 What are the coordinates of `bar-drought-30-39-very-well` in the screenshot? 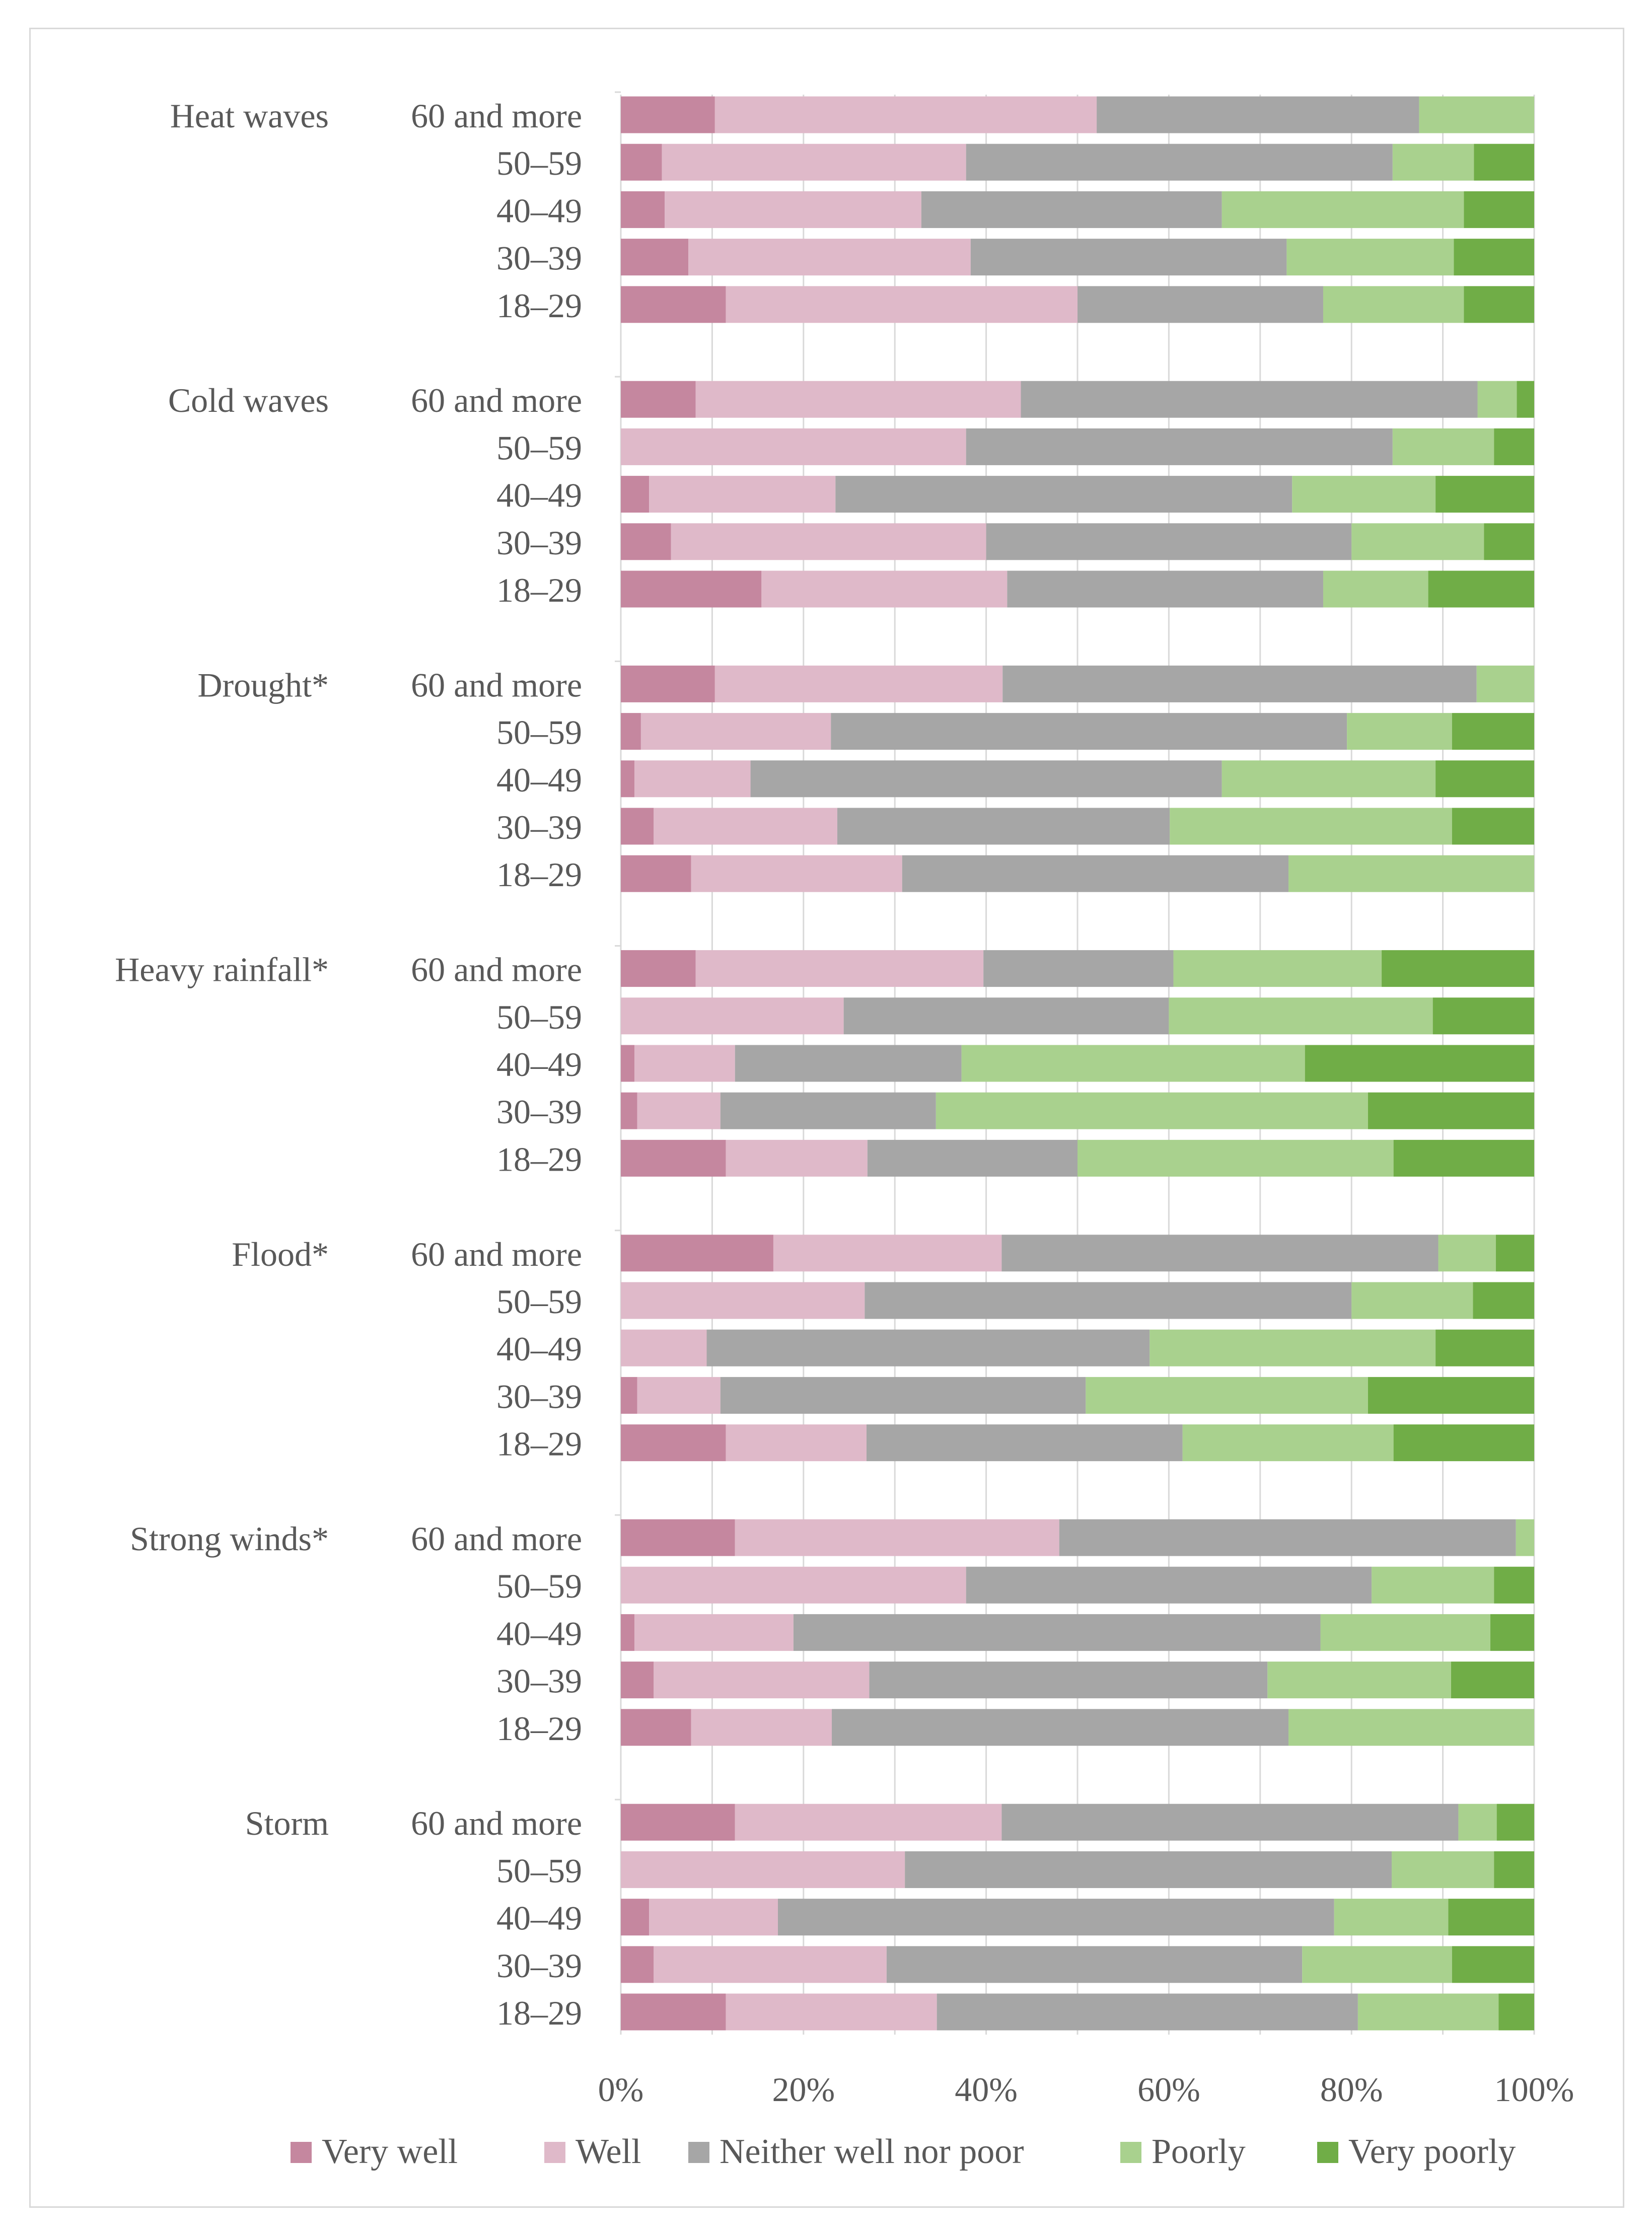 It's located at (637, 826).